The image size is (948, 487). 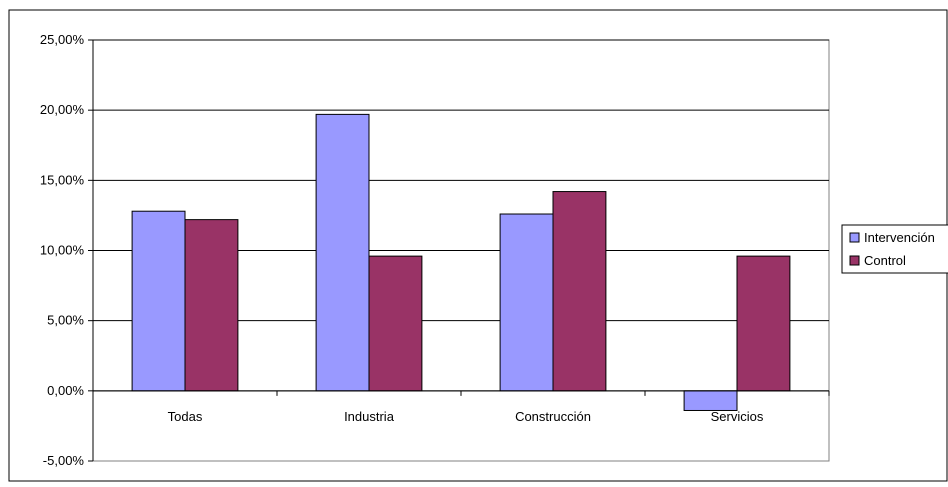 I want to click on y-tick-label: 20,00%, so click(x=62, y=109).